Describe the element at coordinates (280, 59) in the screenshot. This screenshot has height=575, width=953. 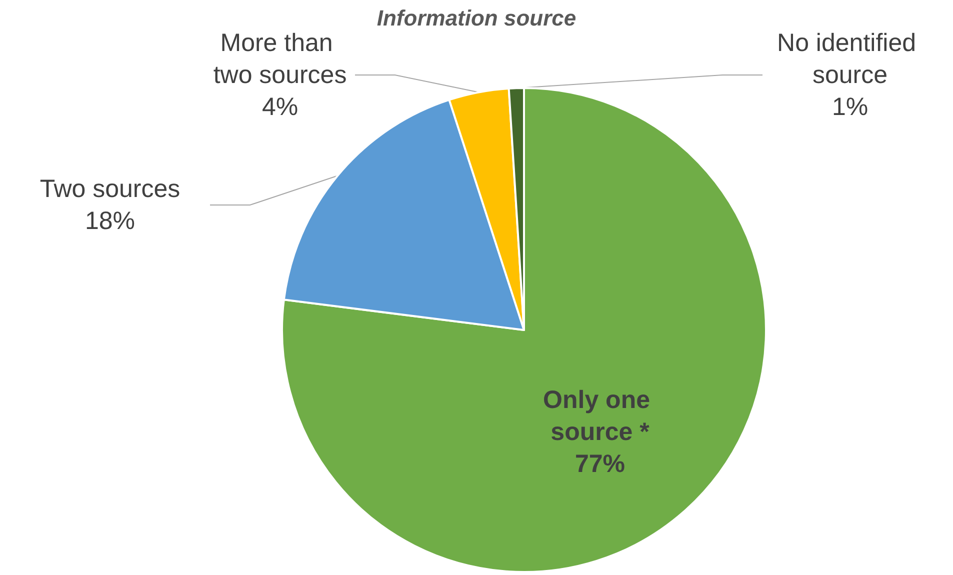
I see `slice-label: More than two sources` at that location.